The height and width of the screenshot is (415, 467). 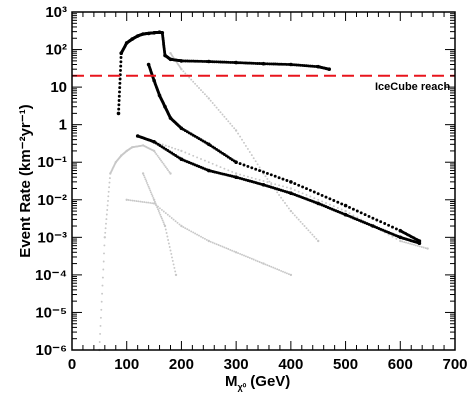 I want to click on x-tick-label: 200, so click(x=181, y=364).